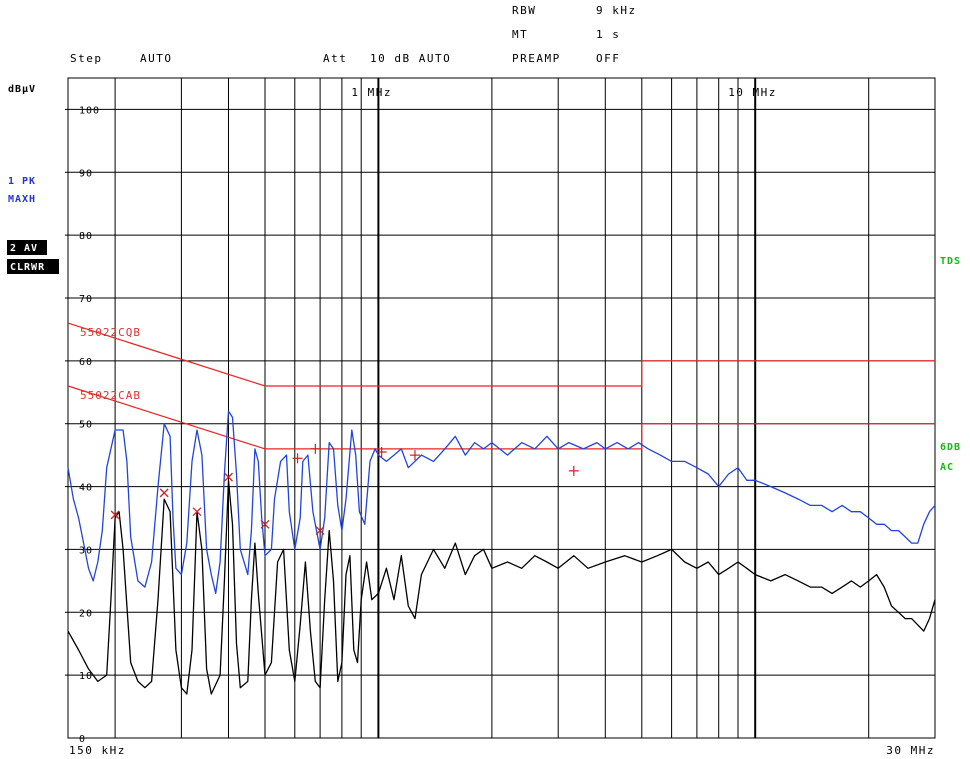  What do you see at coordinates (24, 248) in the screenshot?
I see `trace2-mode: 2 AV` at bounding box center [24, 248].